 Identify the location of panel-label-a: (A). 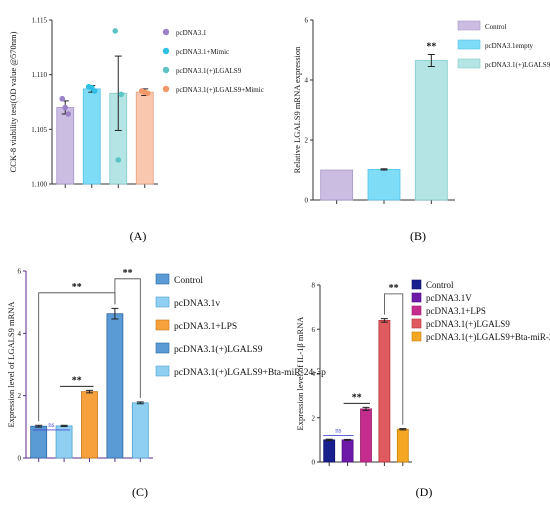
(138, 236).